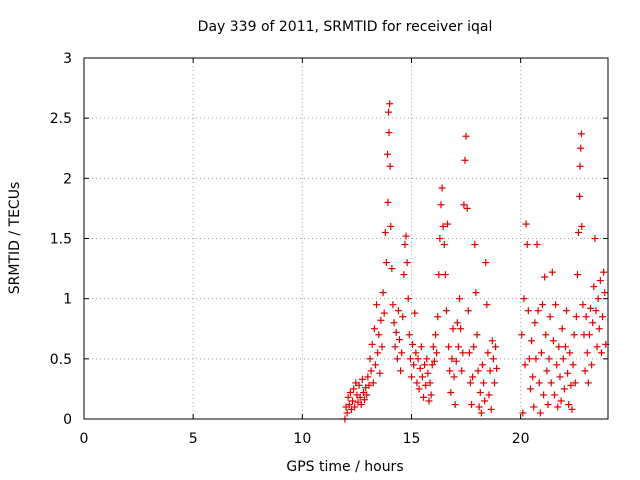 Image resolution: width=640 pixels, height=480 pixels. What do you see at coordinates (67, 179) in the screenshot?
I see `y-tick-label: 2` at bounding box center [67, 179].